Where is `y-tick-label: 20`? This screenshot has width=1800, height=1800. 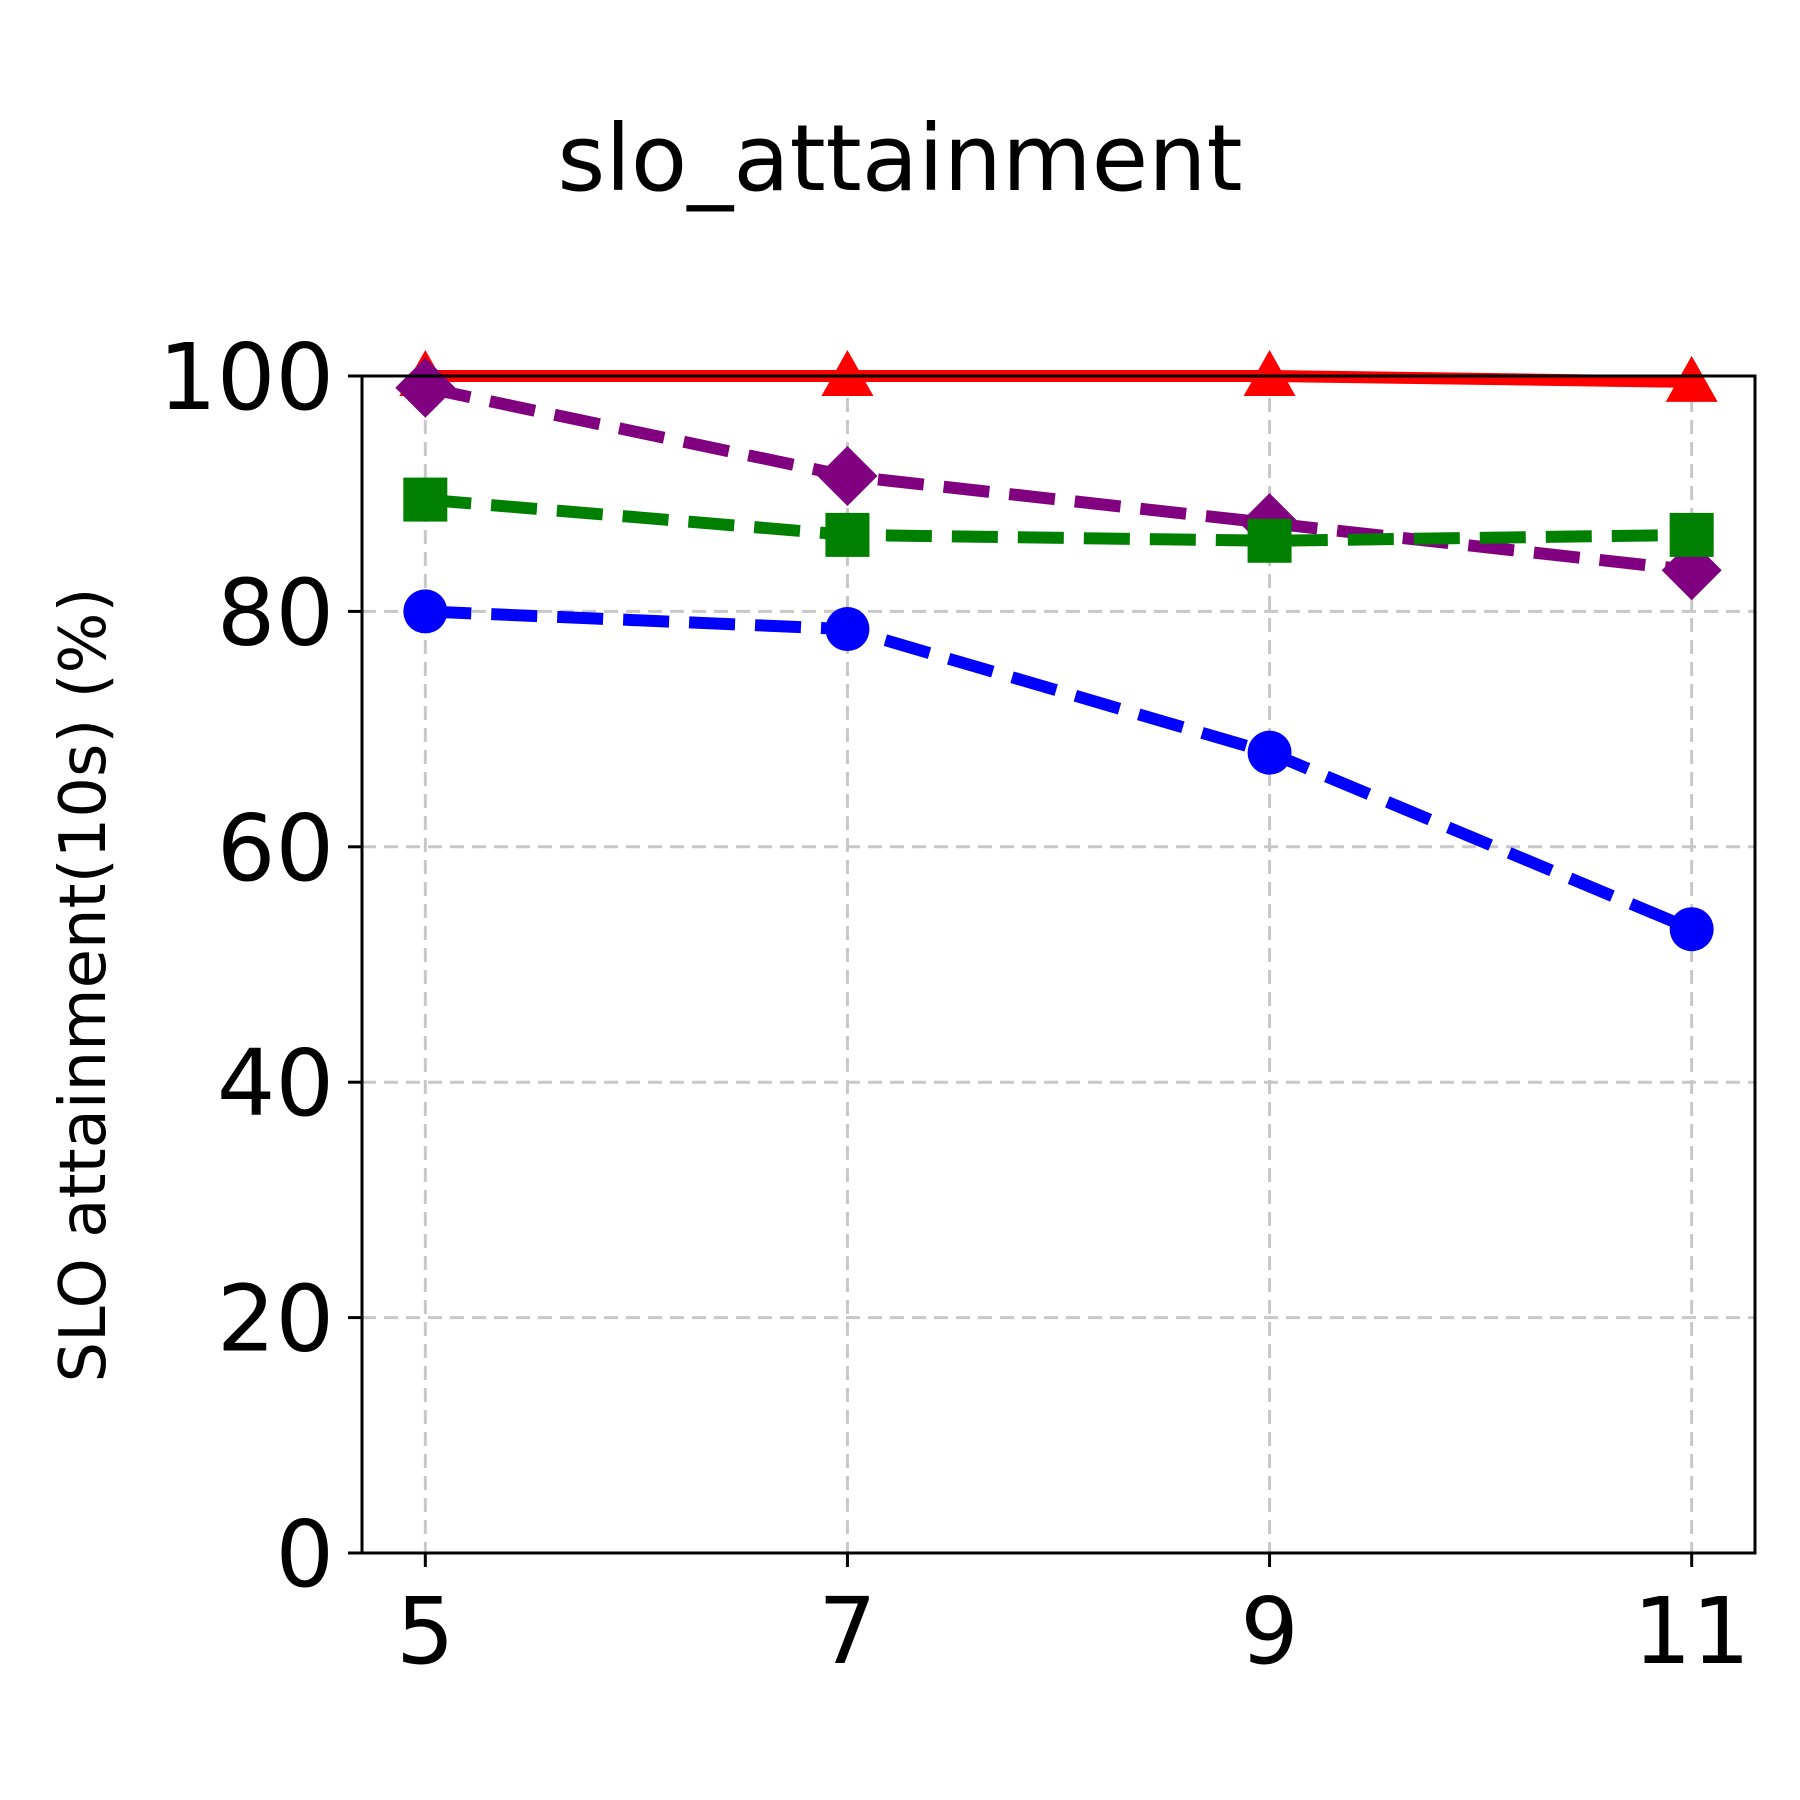 y-tick-label: 20 is located at coordinates (275, 1319).